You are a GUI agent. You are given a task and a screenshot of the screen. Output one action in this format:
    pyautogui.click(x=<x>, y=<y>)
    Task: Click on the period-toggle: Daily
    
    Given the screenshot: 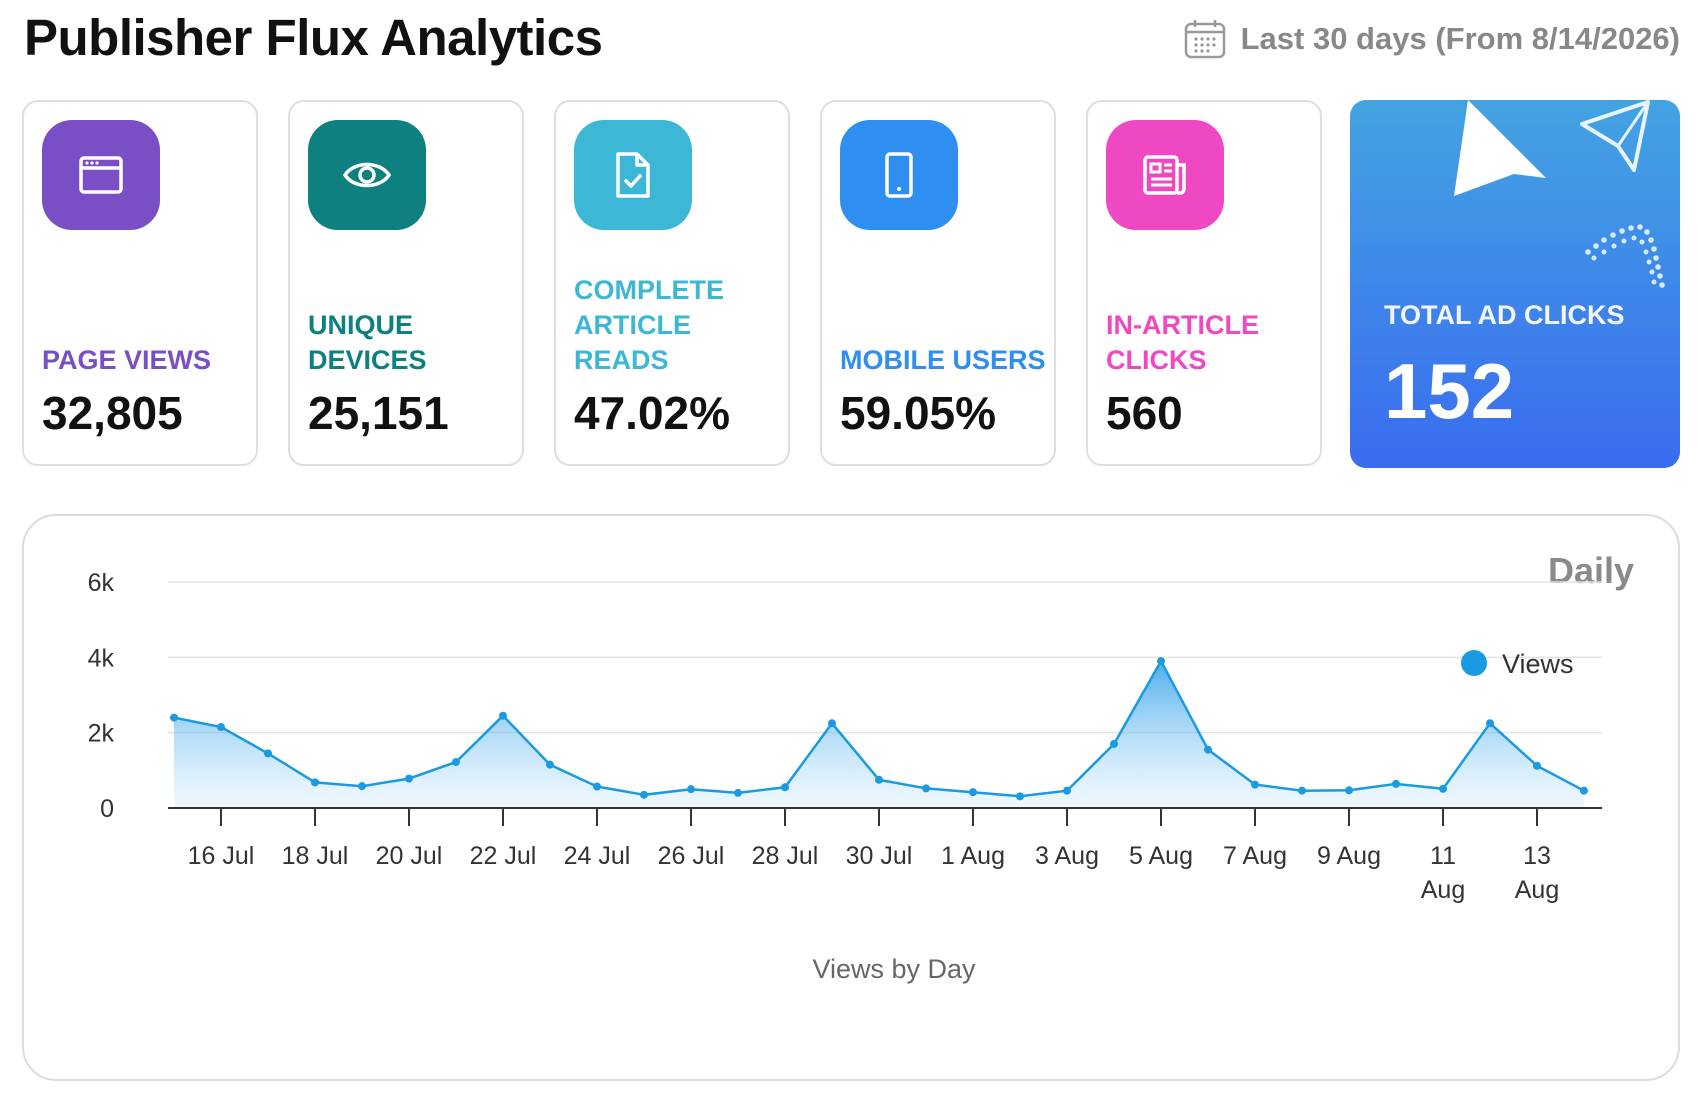 What is the action you would take?
    pyautogui.click(x=1590, y=570)
    